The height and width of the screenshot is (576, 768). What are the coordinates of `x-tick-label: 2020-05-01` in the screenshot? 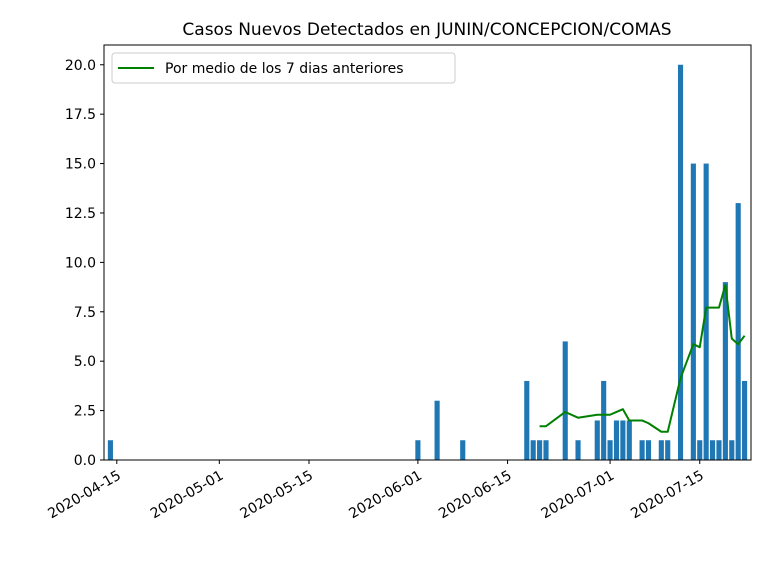 It's located at (187, 495).